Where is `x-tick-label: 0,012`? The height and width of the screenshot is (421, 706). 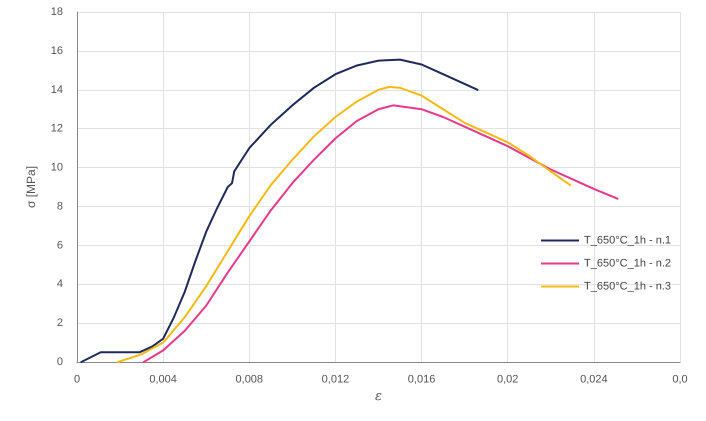
x-tick-label: 0,012 is located at coordinates (336, 380).